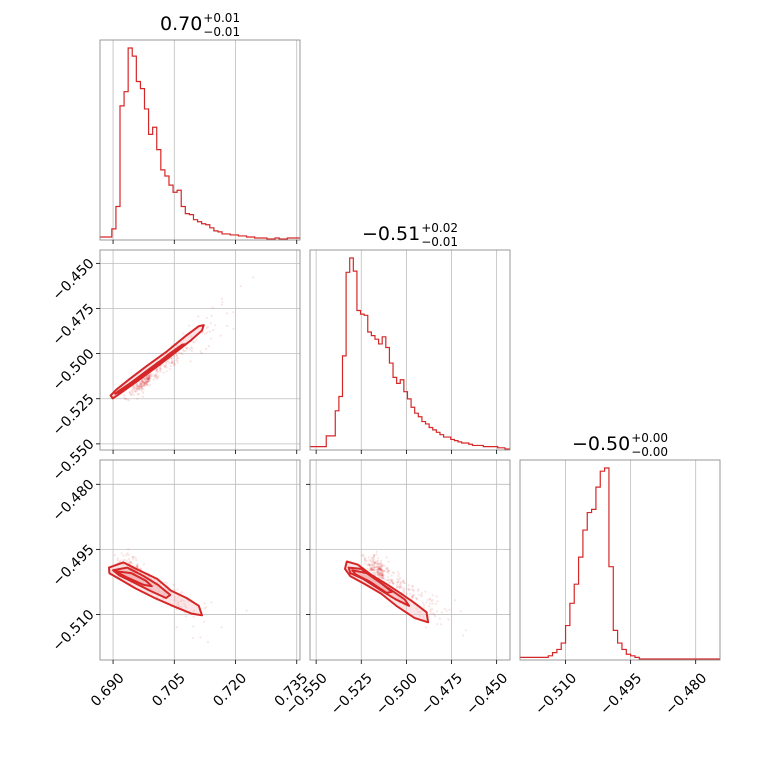 Image resolution: width=760 pixels, height=760 pixels. What do you see at coordinates (74, 566) in the screenshot?
I see `scatter-0-2-ytick-label-1: −0.495` at bounding box center [74, 566].